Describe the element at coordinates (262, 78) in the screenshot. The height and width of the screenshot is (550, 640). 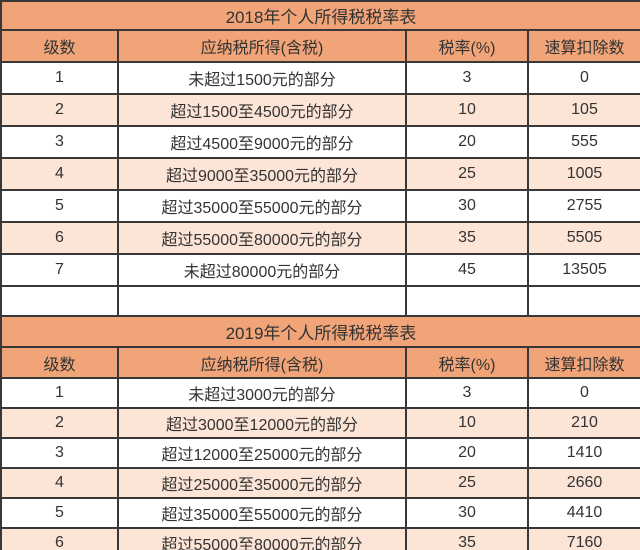
I see `cell: 未超过1500元的部分` at that location.